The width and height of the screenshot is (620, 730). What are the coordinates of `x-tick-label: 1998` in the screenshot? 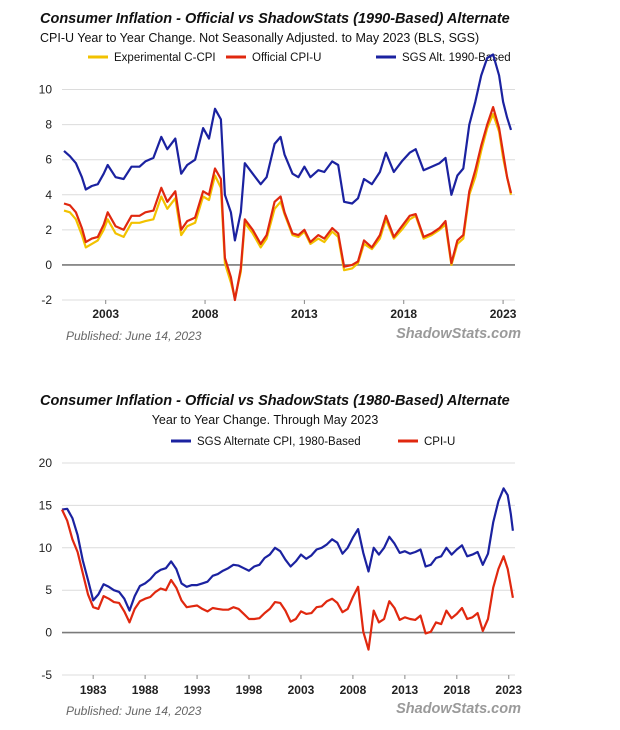 It's located at (249, 690).